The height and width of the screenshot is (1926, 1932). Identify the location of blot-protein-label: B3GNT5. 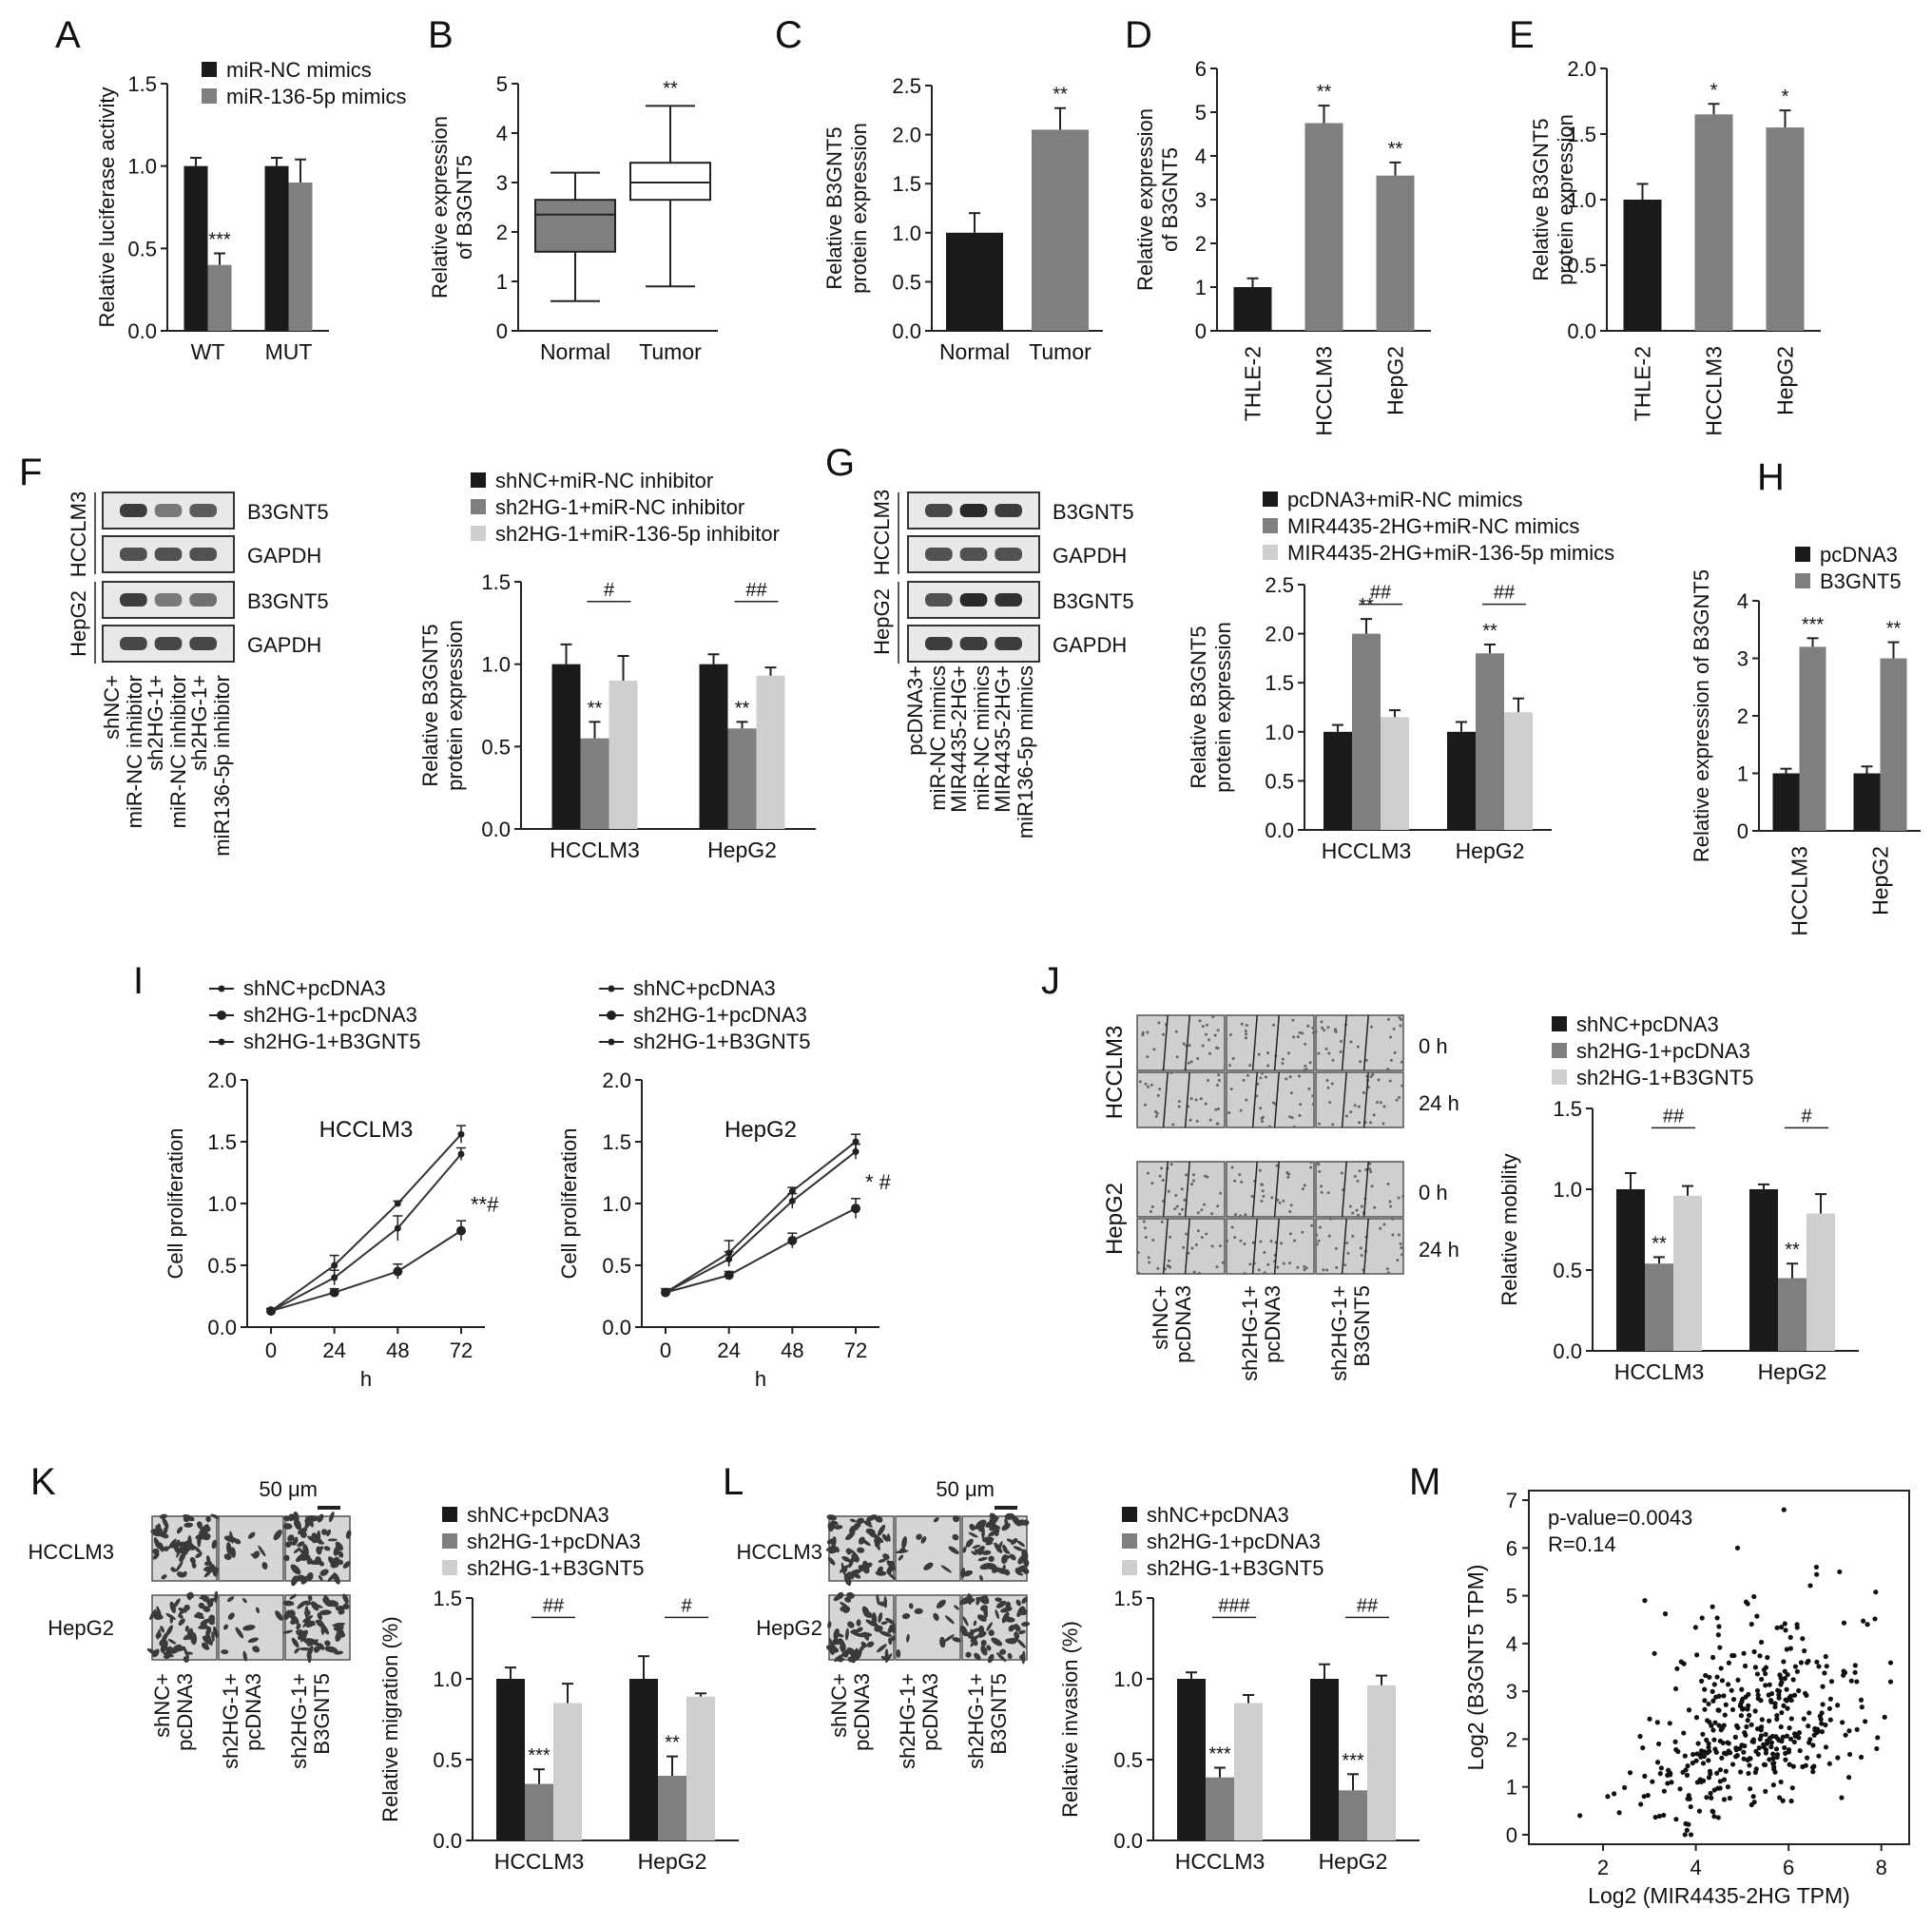
(288, 512).